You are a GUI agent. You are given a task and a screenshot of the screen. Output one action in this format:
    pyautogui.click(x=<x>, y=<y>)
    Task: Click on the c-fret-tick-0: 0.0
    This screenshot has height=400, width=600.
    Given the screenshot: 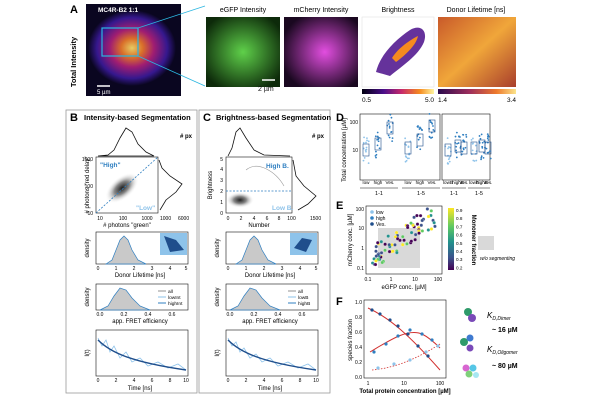 What is the action you would take?
    pyautogui.click(x=230, y=315)
    